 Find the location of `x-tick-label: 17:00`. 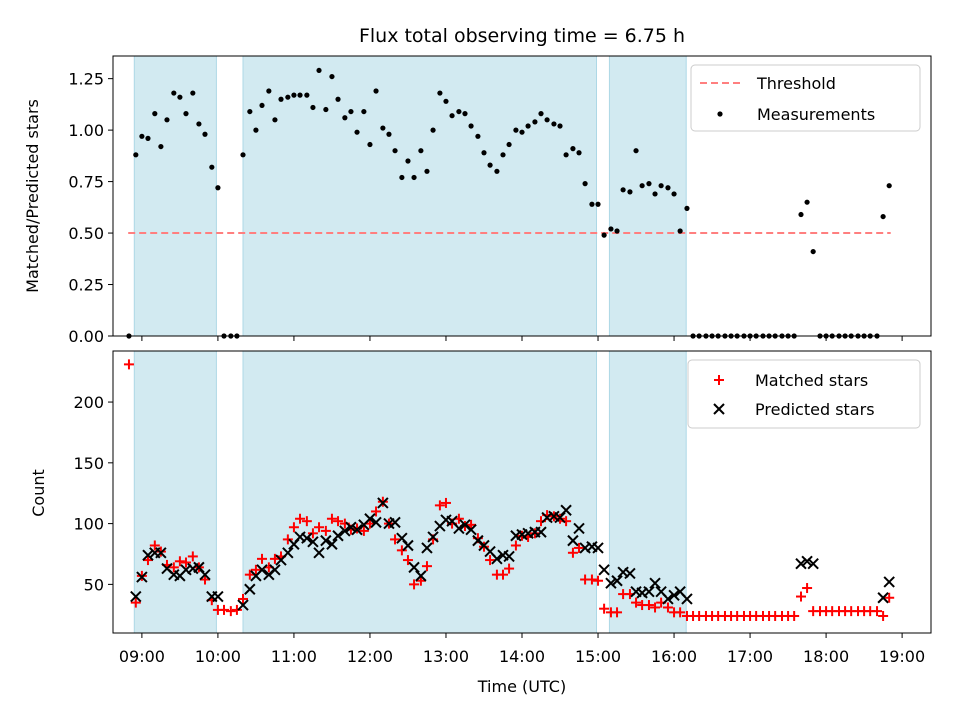

x-tick-label: 17:00 is located at coordinates (750, 656).